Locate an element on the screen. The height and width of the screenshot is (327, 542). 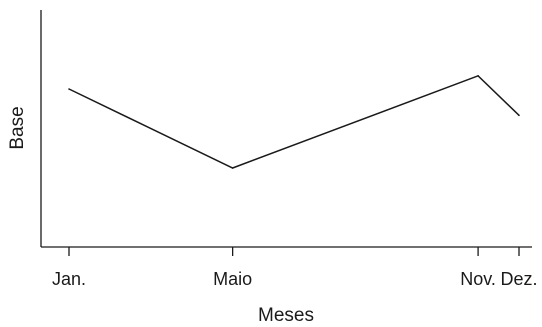
x-tick-label: Maio is located at coordinates (232, 279).